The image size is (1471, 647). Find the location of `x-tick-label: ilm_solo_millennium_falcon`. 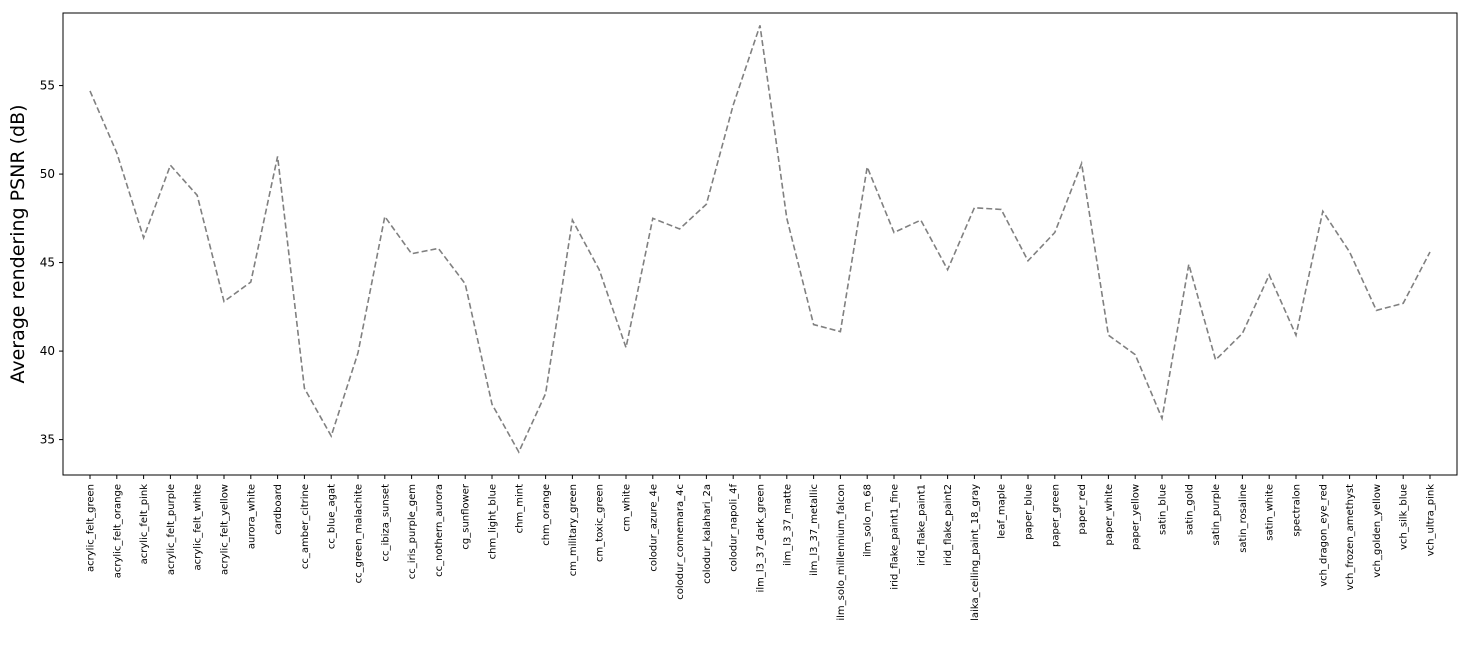

x-tick-label: ilm_solo_millennium_falcon is located at coordinates (841, 552).